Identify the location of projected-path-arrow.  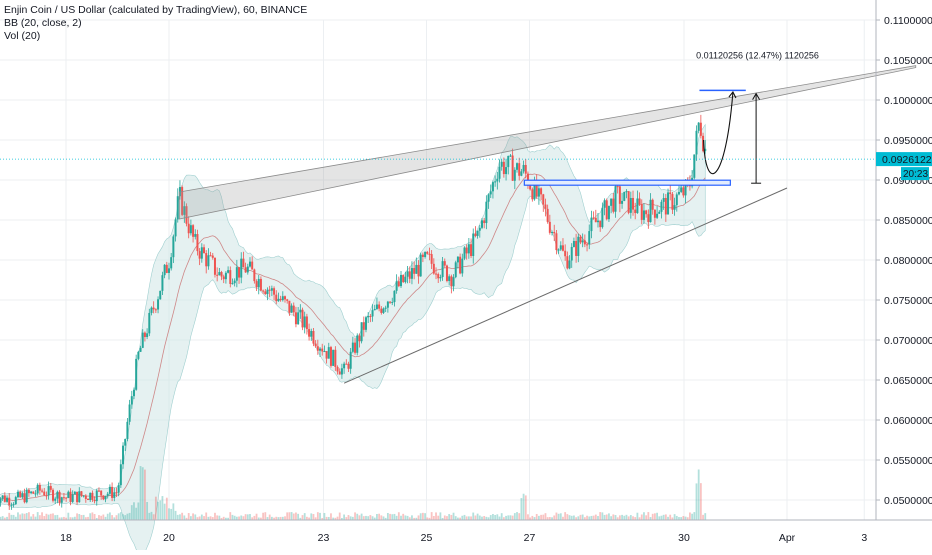
(718, 133).